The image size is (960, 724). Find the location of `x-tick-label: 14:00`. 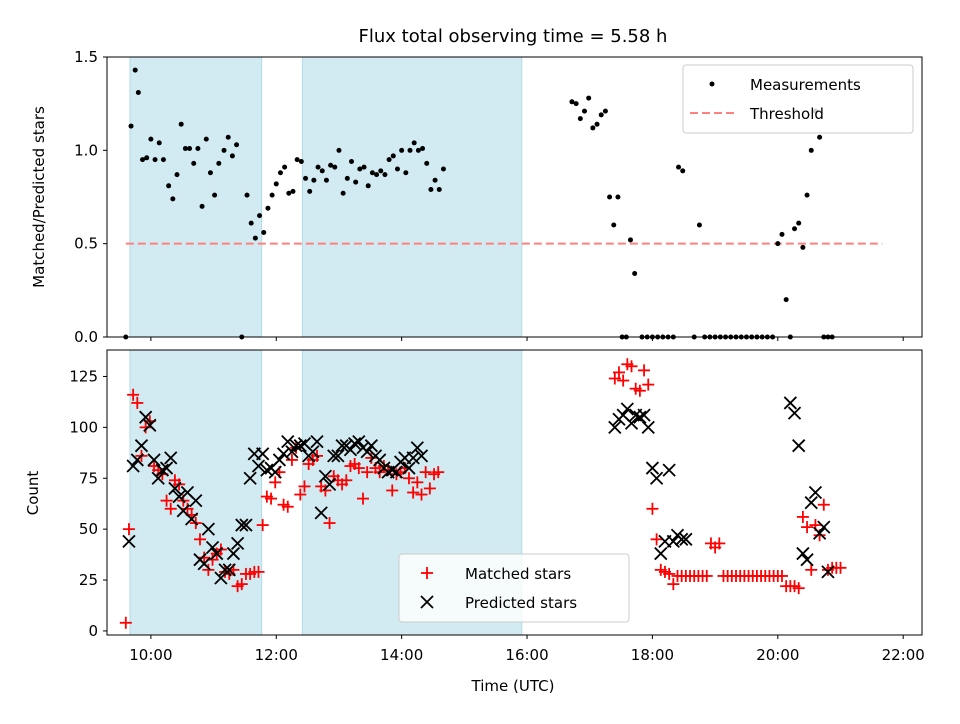

x-tick-label: 14:00 is located at coordinates (401, 655).